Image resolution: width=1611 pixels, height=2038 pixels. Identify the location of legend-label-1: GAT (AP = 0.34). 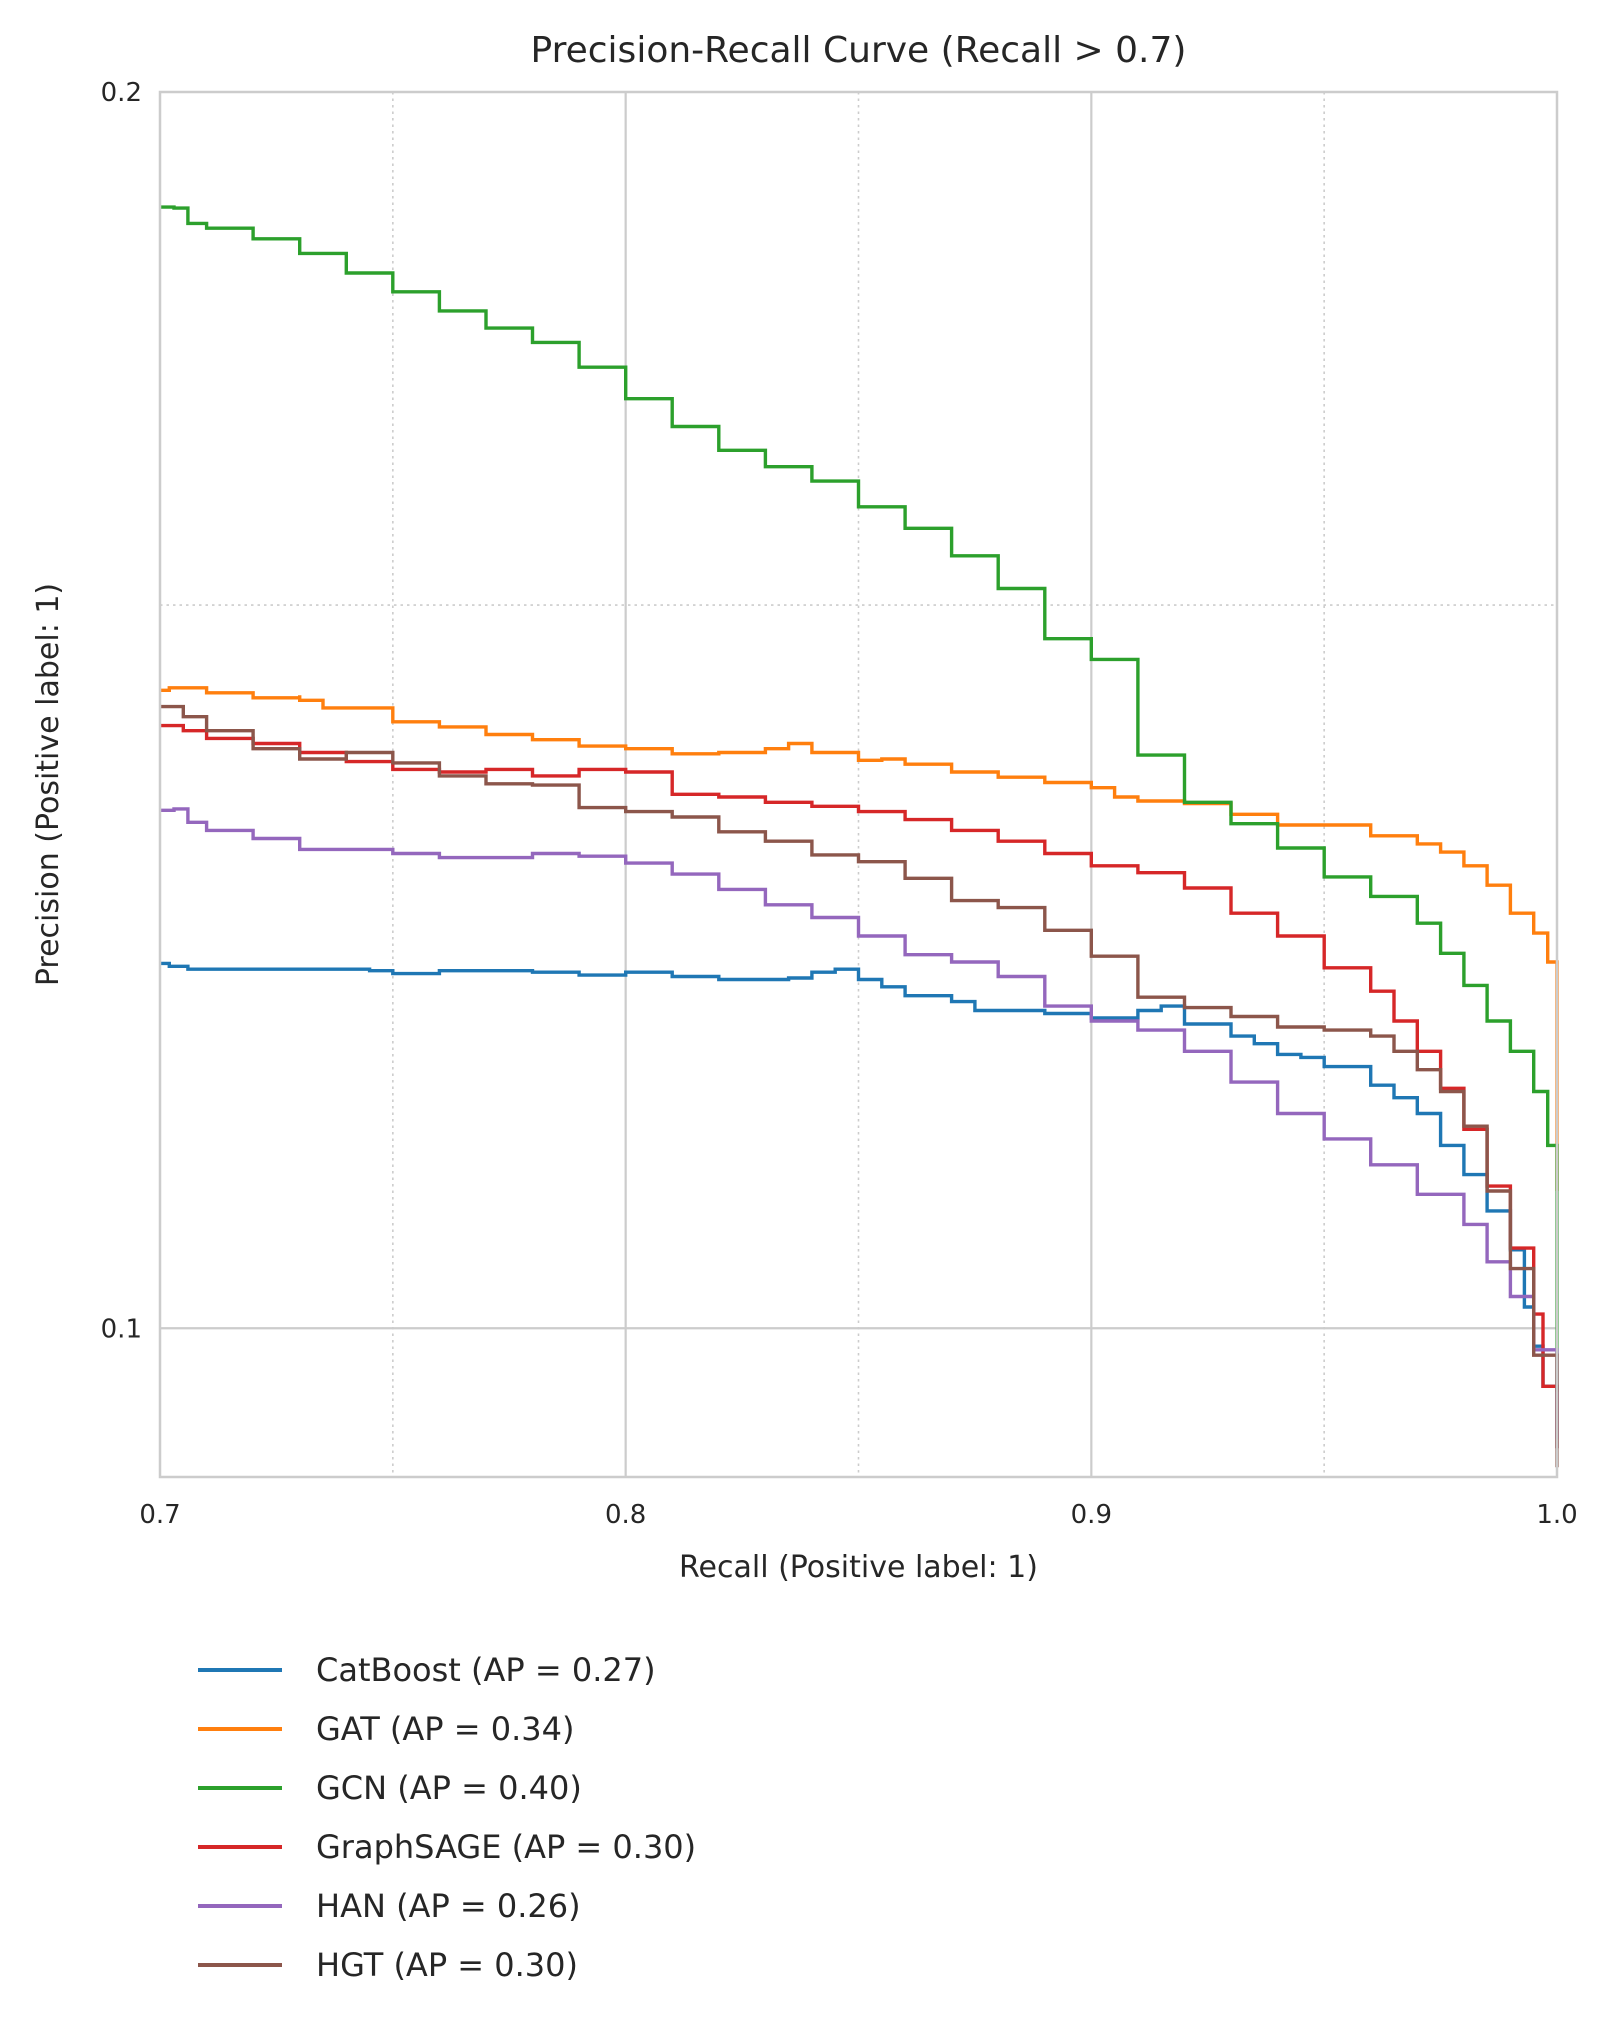
(445, 1729).